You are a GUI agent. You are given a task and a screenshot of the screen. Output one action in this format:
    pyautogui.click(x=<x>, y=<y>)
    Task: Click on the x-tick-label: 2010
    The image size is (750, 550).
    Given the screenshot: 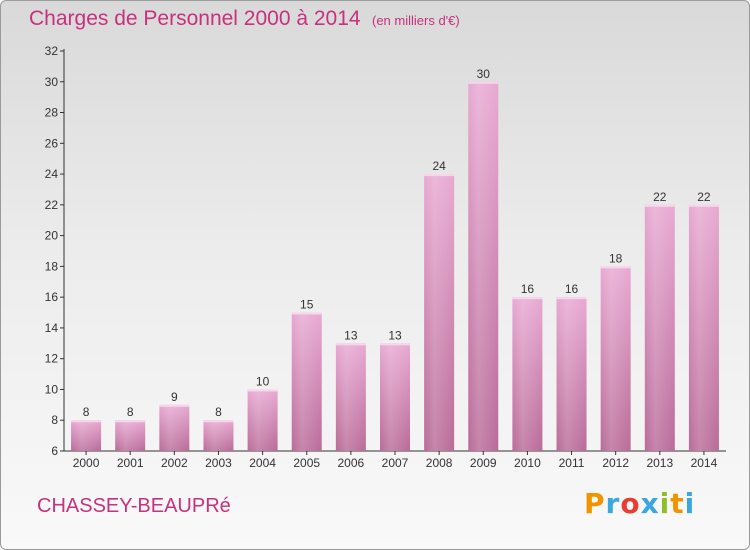 What is the action you would take?
    pyautogui.click(x=527, y=463)
    